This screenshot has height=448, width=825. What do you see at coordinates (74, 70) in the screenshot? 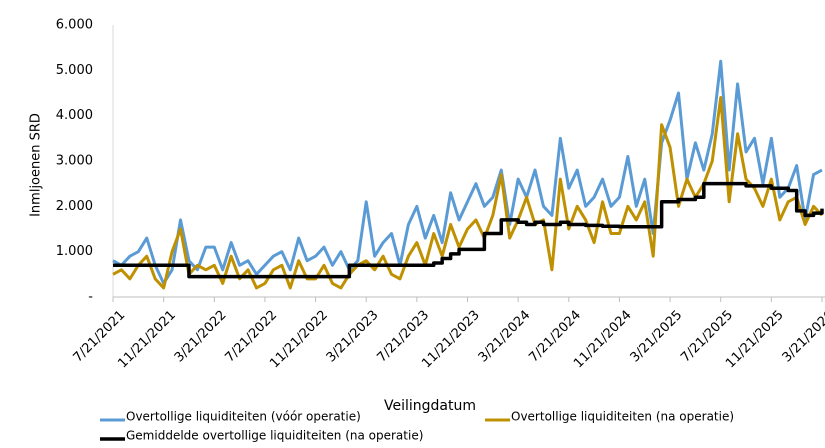
I see `y-tick-label: 5.000` at bounding box center [74, 70].